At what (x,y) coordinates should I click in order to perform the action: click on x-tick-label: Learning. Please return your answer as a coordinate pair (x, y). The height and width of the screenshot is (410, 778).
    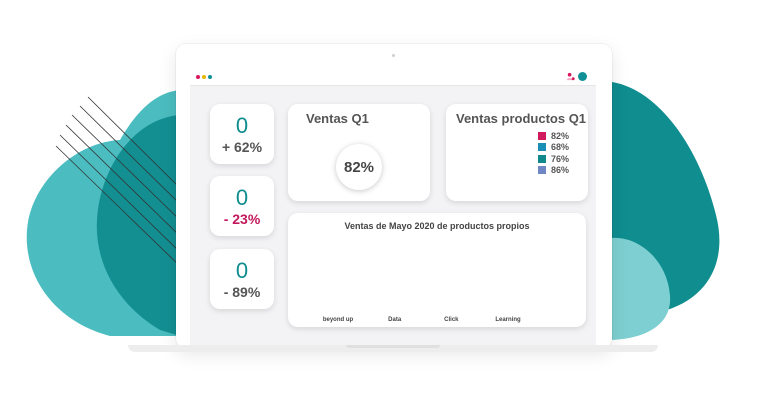
    Looking at the image, I should click on (508, 320).